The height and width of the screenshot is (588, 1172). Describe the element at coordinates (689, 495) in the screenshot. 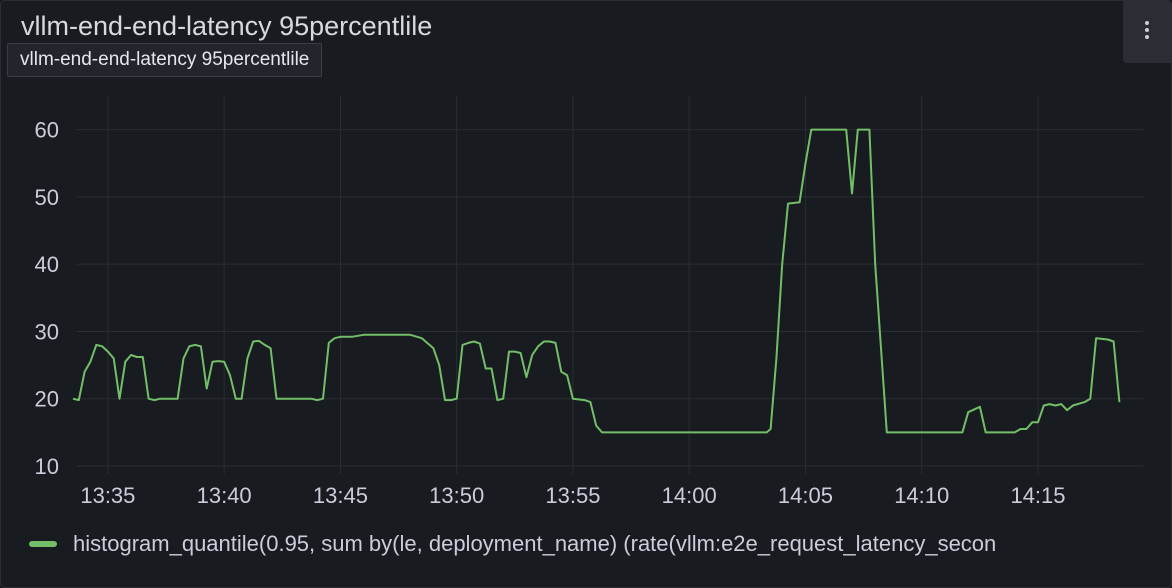

I see `x-tick-label: 14:00` at that location.